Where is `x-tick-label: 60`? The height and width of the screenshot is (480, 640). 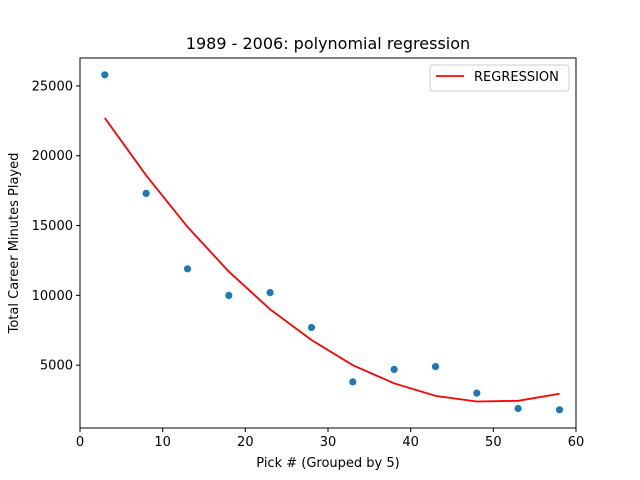
x-tick-label: 60 is located at coordinates (576, 442).